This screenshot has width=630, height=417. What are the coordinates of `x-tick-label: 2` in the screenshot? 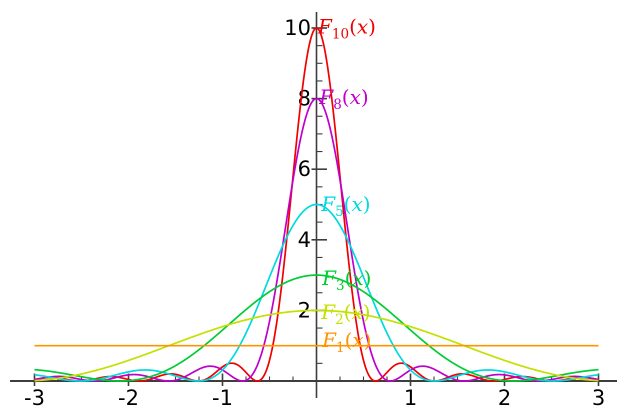 It's located at (504, 398).